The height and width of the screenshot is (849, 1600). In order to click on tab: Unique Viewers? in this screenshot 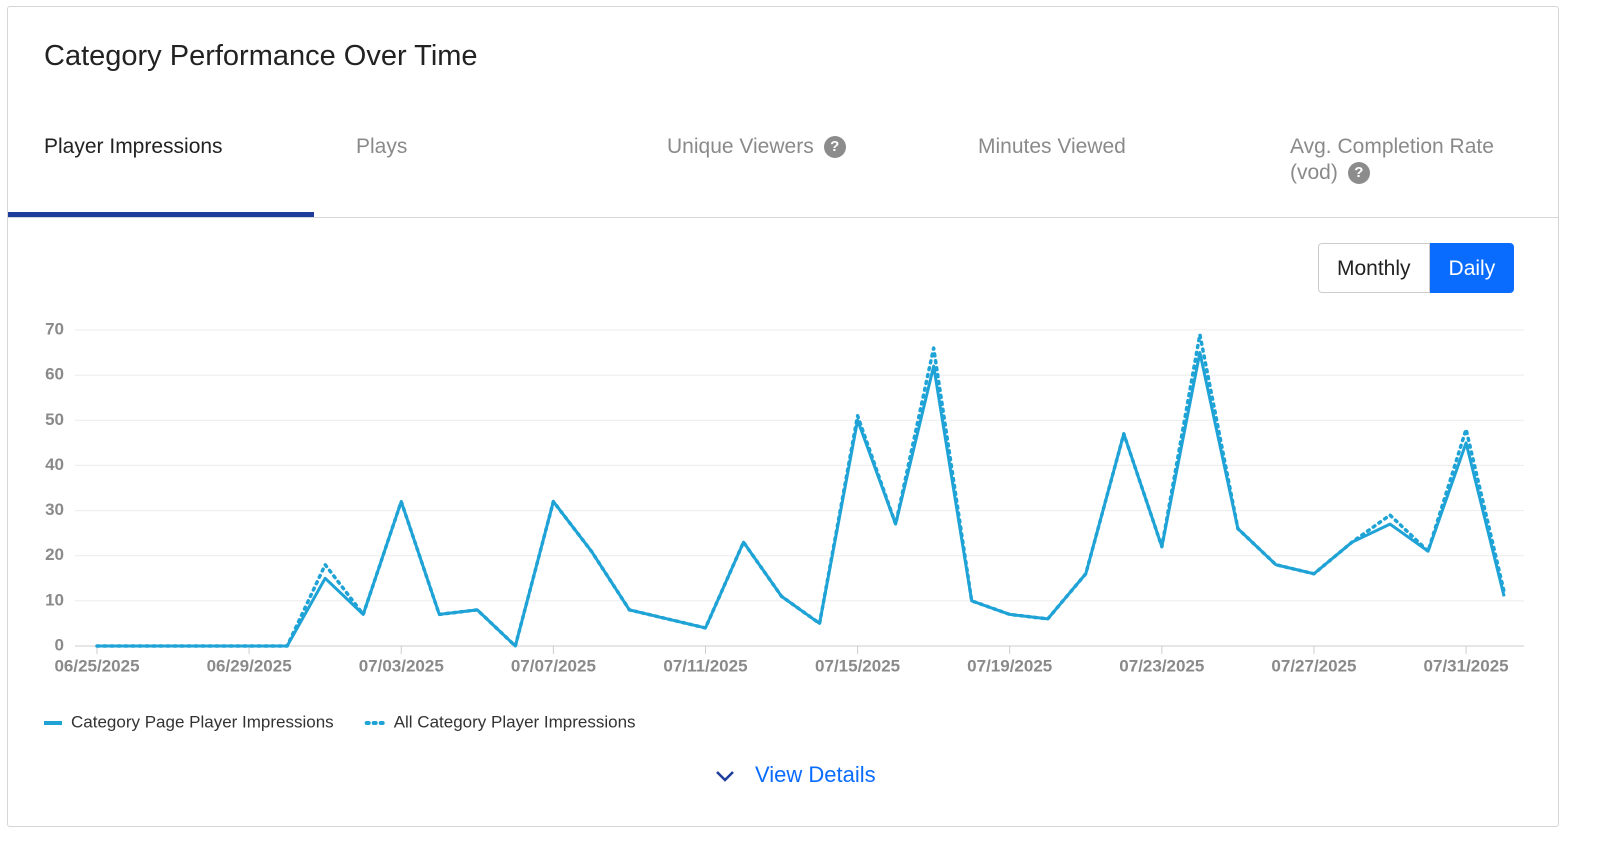, I will do `click(756, 147)`.